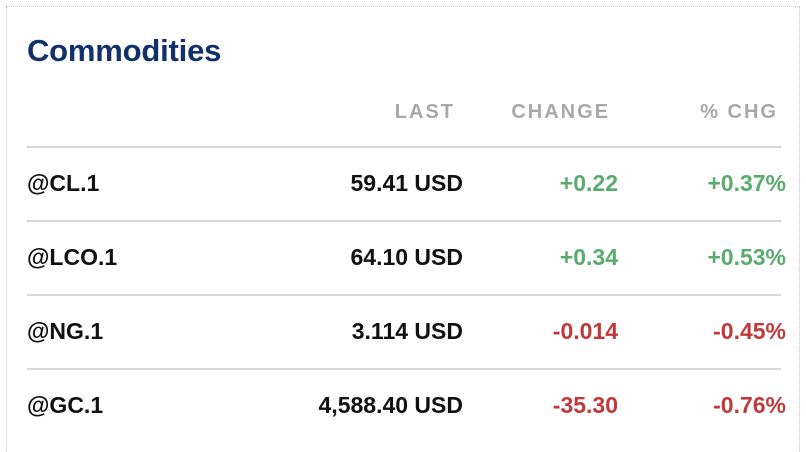 The image size is (806, 452). I want to click on symbol-link: @GC.1, so click(65, 405).